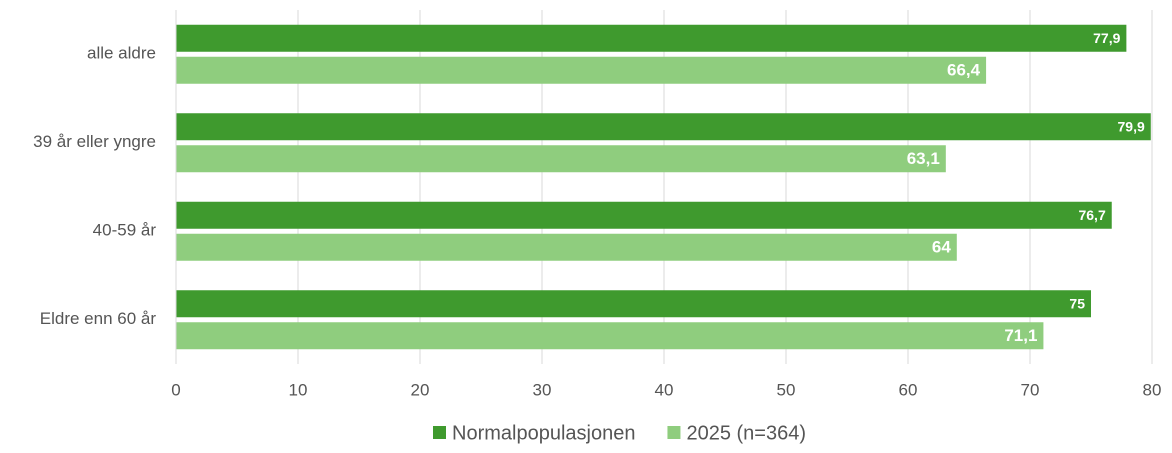 The width and height of the screenshot is (1172, 453). What do you see at coordinates (1152, 389) in the screenshot?
I see `x-tick-label: 80` at bounding box center [1152, 389].